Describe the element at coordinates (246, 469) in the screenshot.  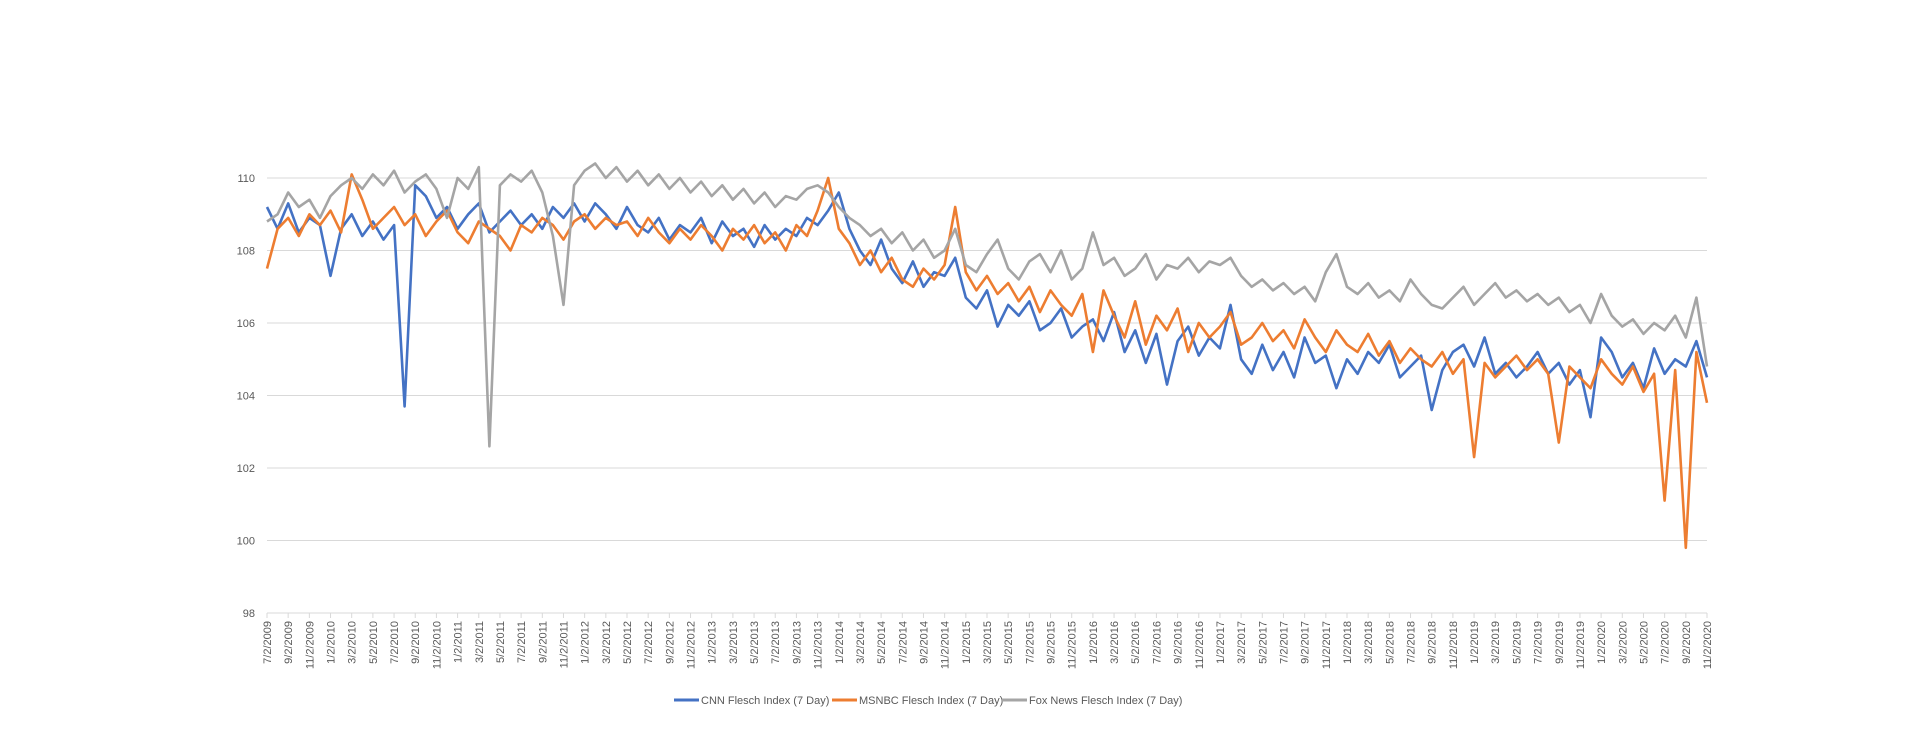
I see `y-tick-label: 102` at that location.